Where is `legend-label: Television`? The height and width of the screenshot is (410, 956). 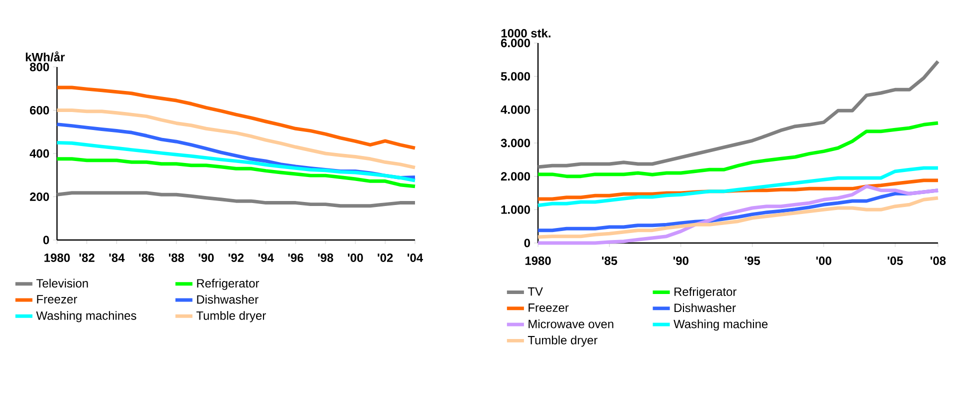 legend-label: Television is located at coordinates (62, 283).